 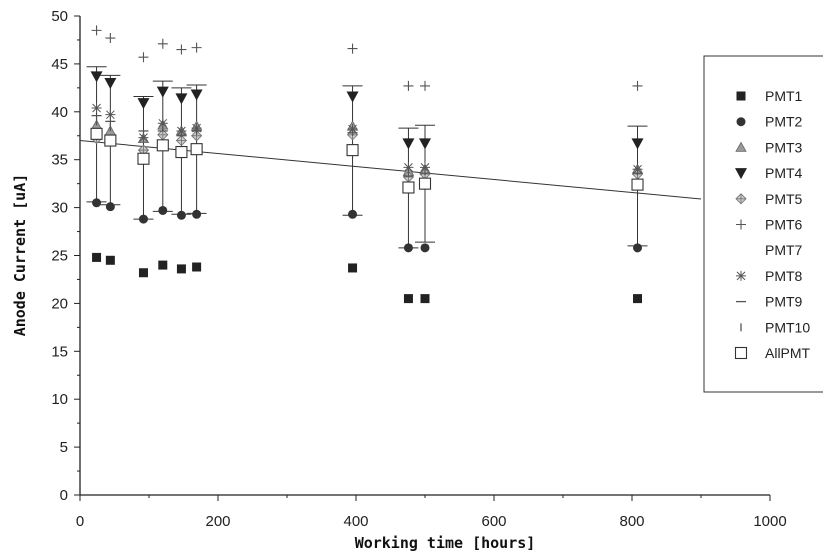 What do you see at coordinates (80, 521) in the screenshot?
I see `x-tick-label: 0` at bounding box center [80, 521].